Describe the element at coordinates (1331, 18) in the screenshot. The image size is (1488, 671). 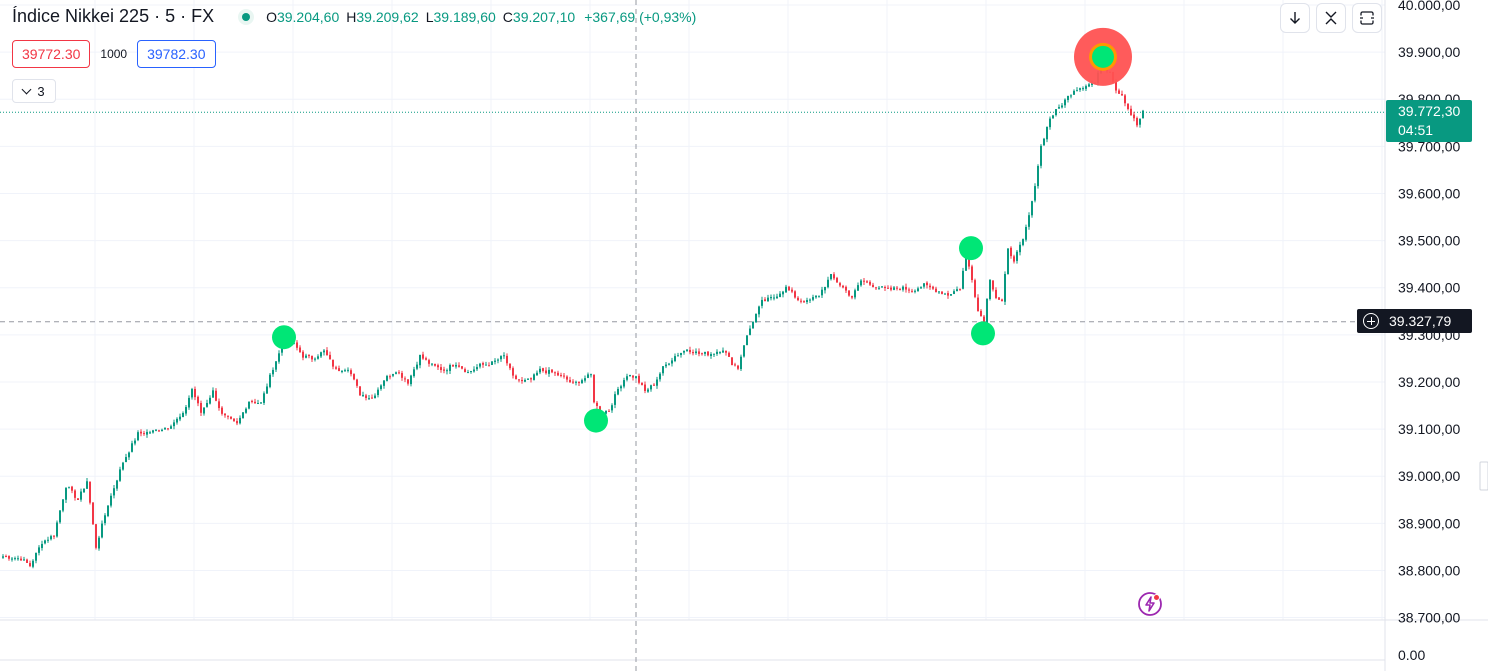
I see `maximize-button` at that location.